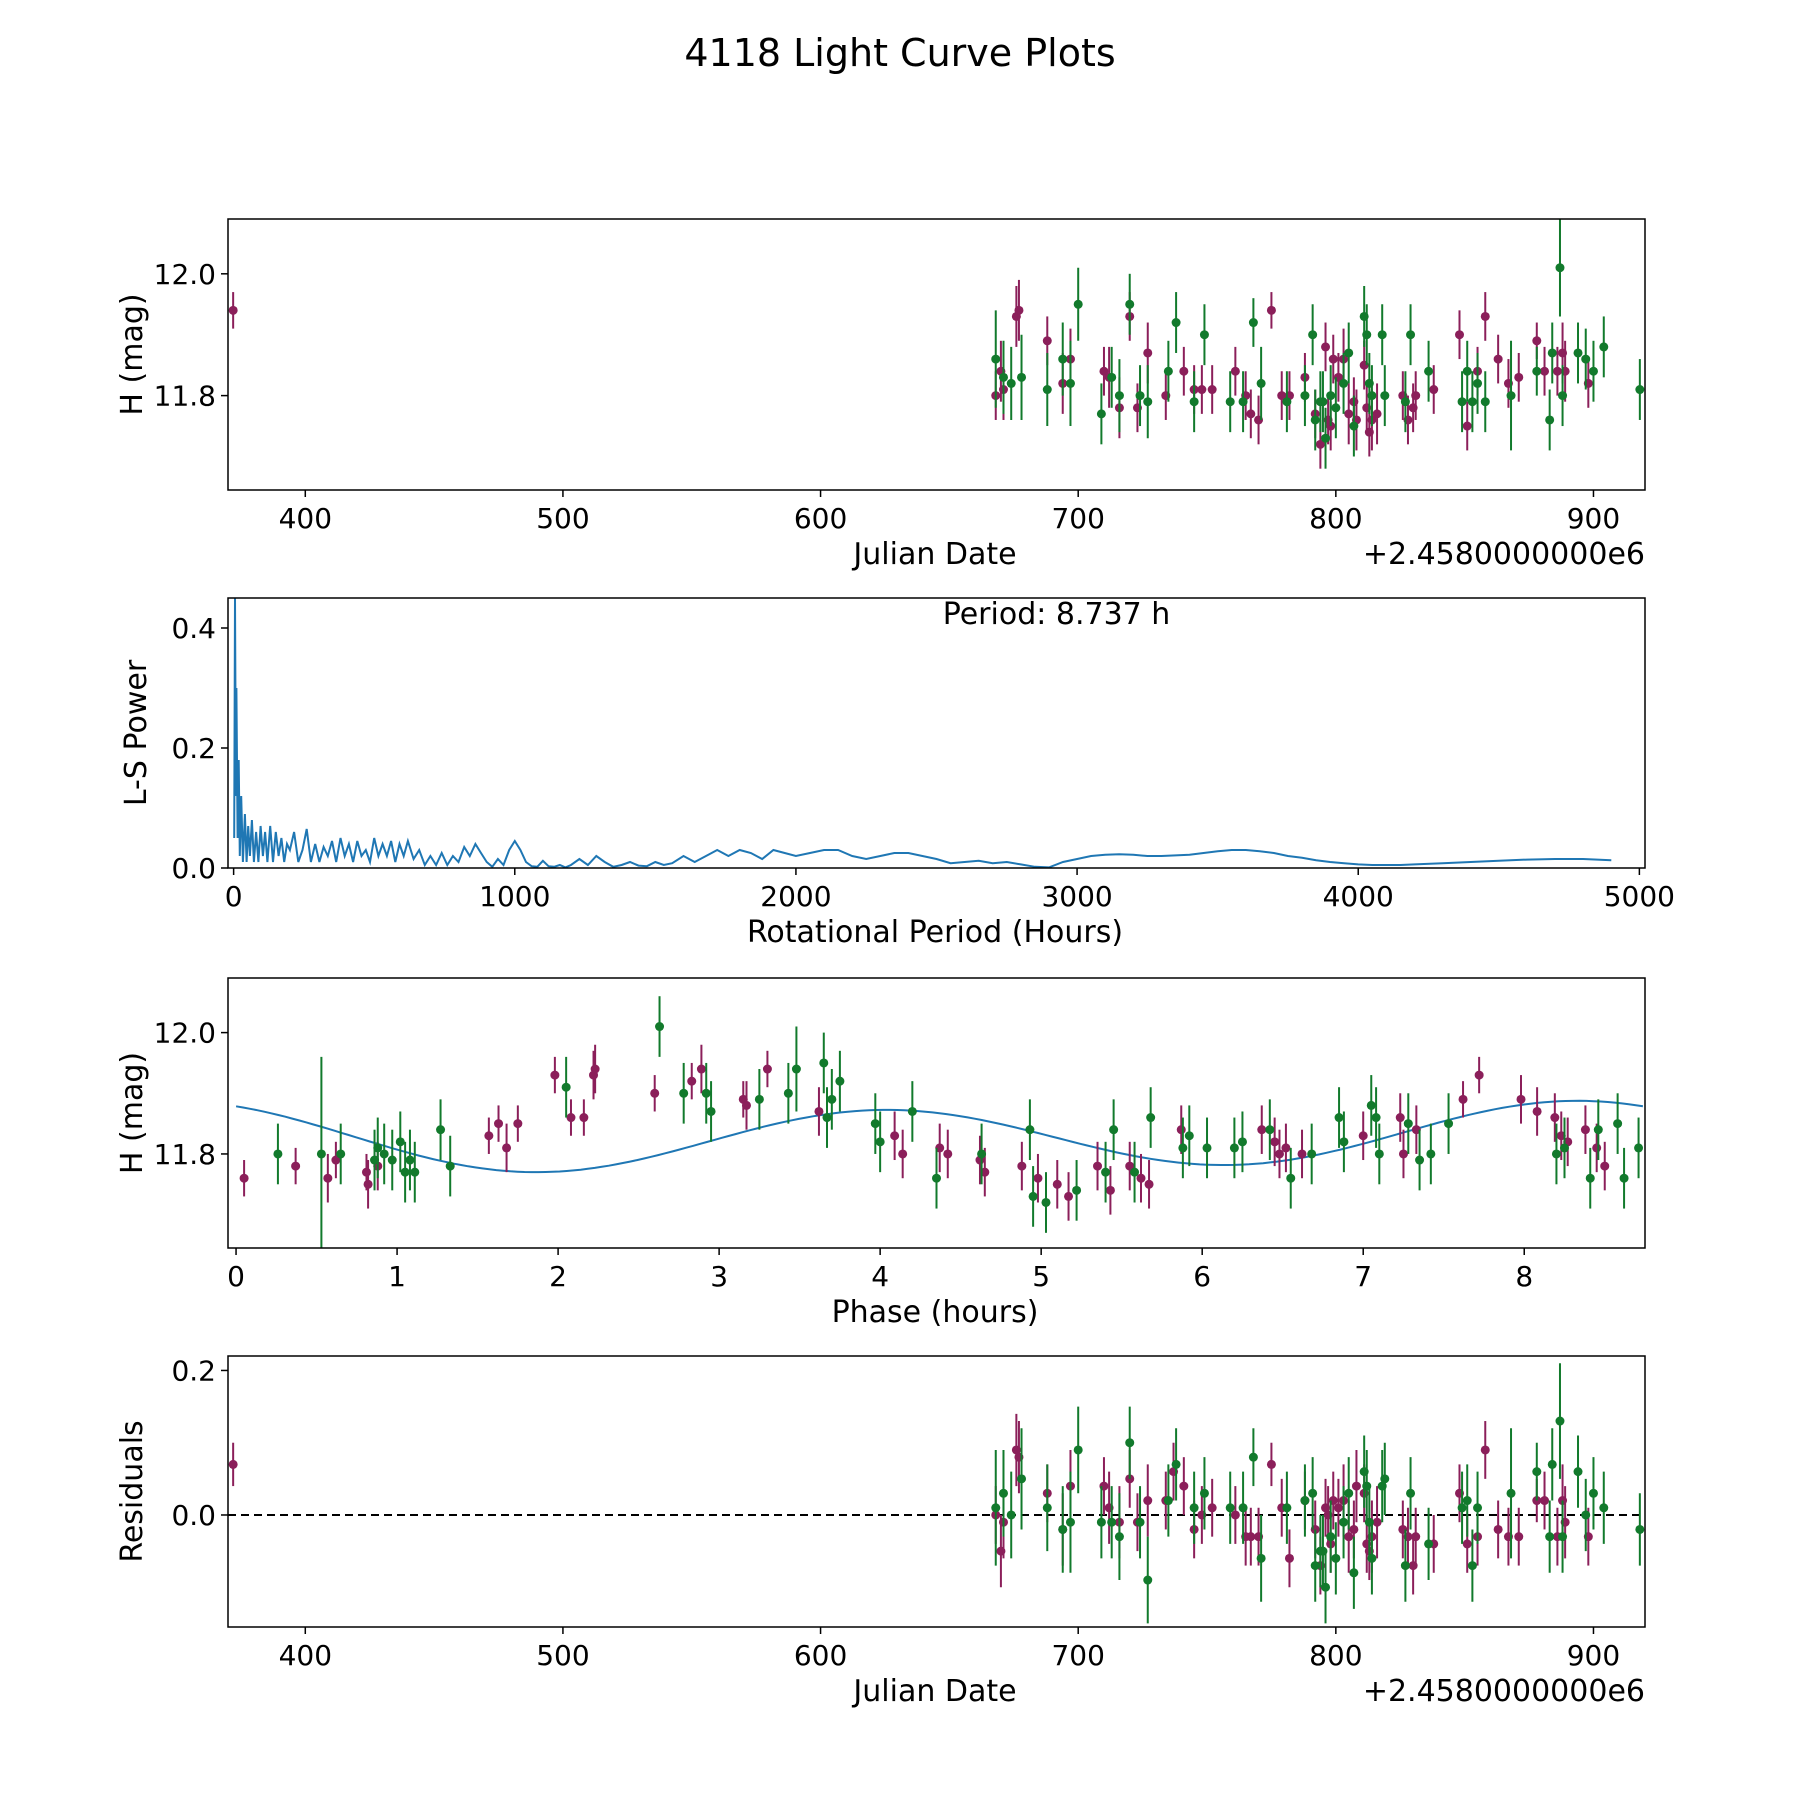 Image resolution: width=1800 pixels, height=1800 pixels. I want to click on y-tick-label: 0.2, so click(193, 1370).